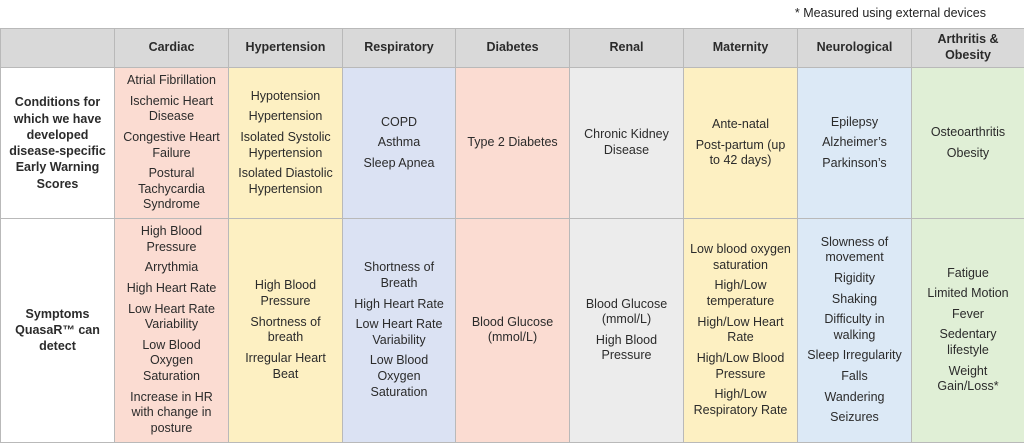 Image resolution: width=1024 pixels, height=443 pixels. Describe the element at coordinates (171, 81) in the screenshot. I see `list-item: Atrial Fibrillation` at that location.